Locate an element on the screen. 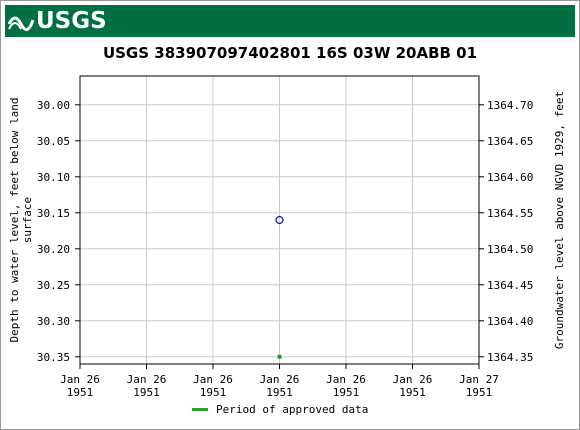 The width and height of the screenshot is (580, 430). y-right-tick-label: 1364.65 is located at coordinates (510, 141).